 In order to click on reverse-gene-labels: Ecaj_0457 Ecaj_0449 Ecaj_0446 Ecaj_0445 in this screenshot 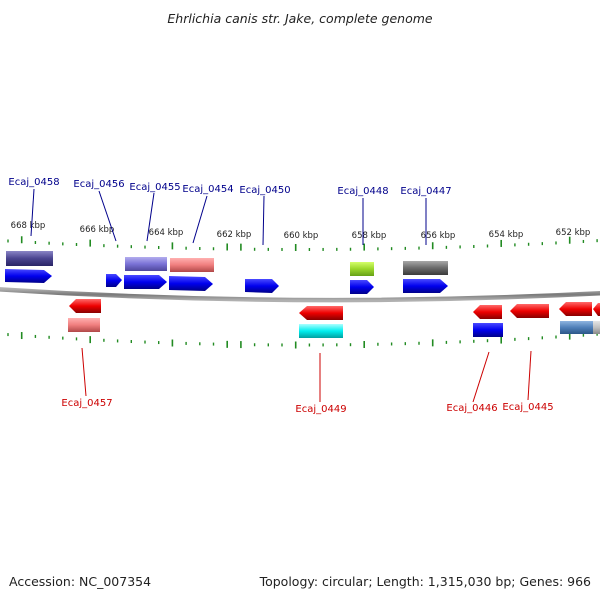, I will do `click(307, 406)`.